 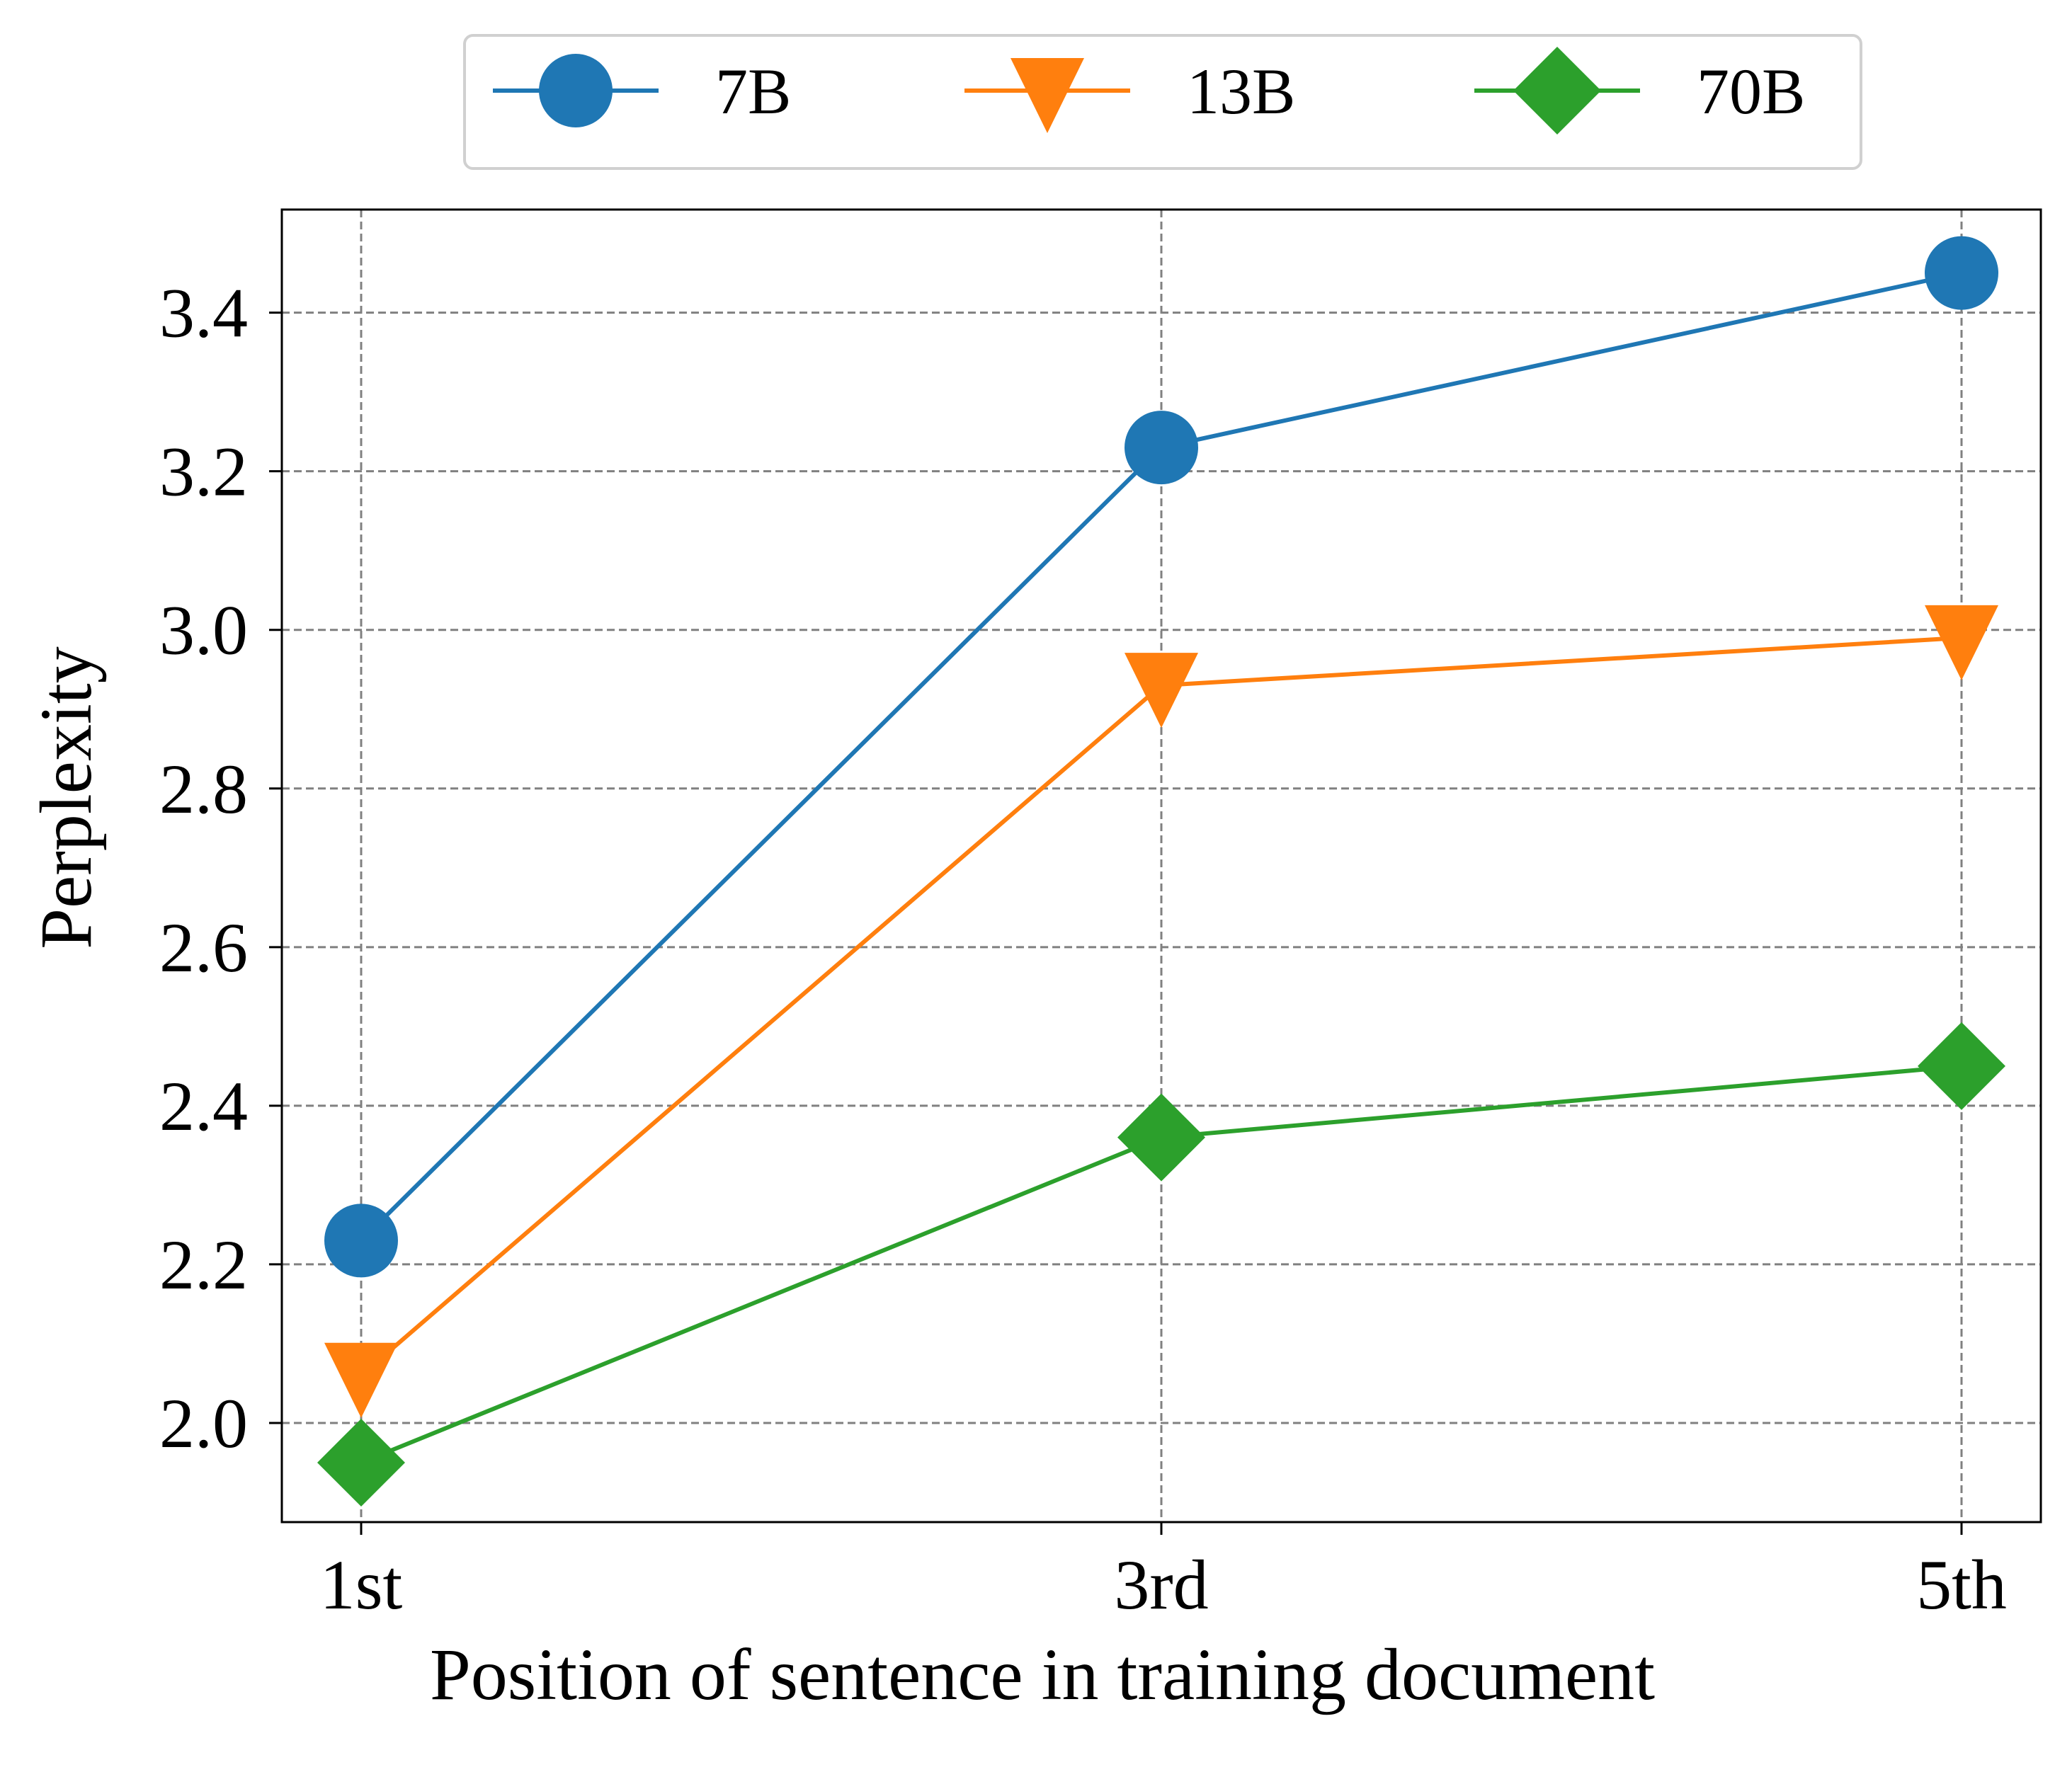 I want to click on y-tick-label: 2.4, so click(x=203, y=1106).